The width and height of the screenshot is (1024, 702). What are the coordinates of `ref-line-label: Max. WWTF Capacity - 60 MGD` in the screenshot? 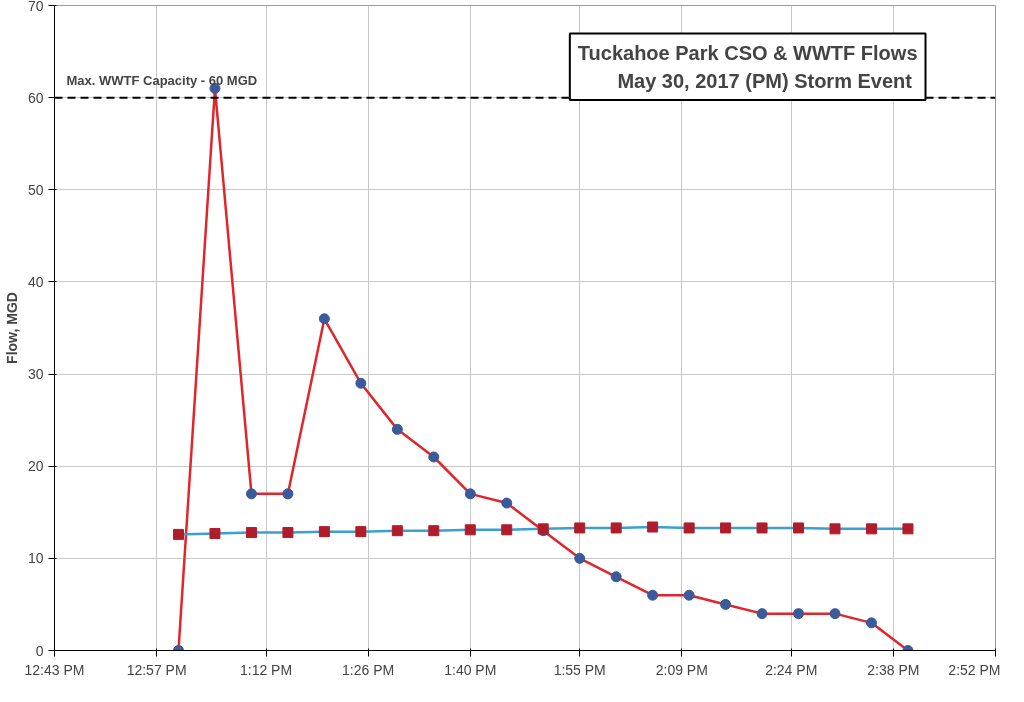 It's located at (162, 80).